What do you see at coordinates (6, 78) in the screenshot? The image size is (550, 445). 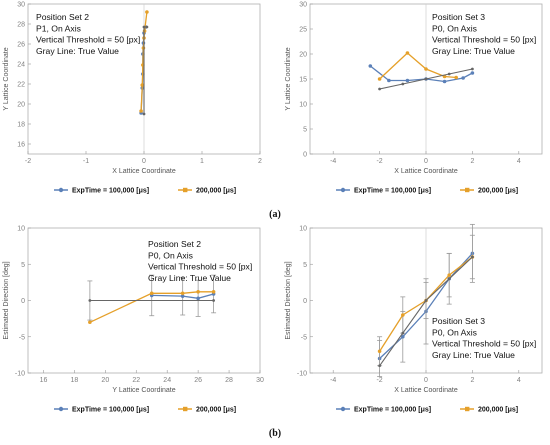 I see `y-axis-label: Y Lattice Coordinate` at bounding box center [6, 78].